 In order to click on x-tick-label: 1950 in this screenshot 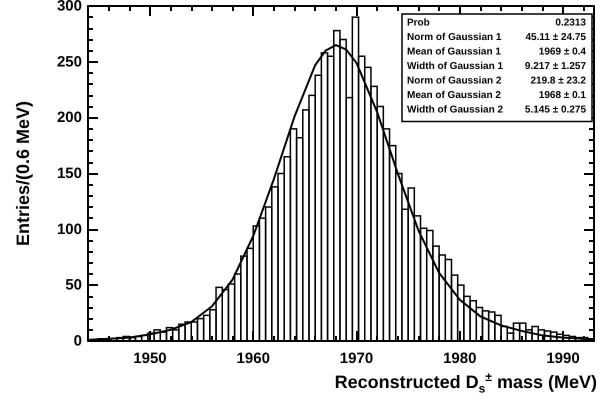, I will do `click(150, 358)`.